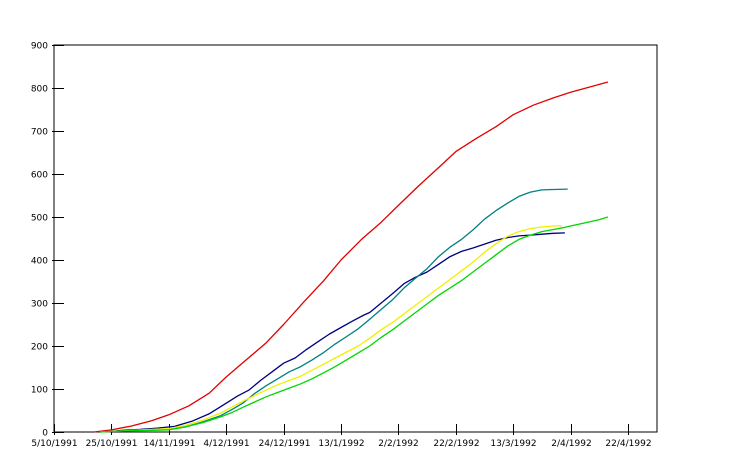 This screenshot has height=469, width=729. Describe the element at coordinates (456, 444) in the screenshot. I see `x-tick-label: 22/2/1992` at that location.